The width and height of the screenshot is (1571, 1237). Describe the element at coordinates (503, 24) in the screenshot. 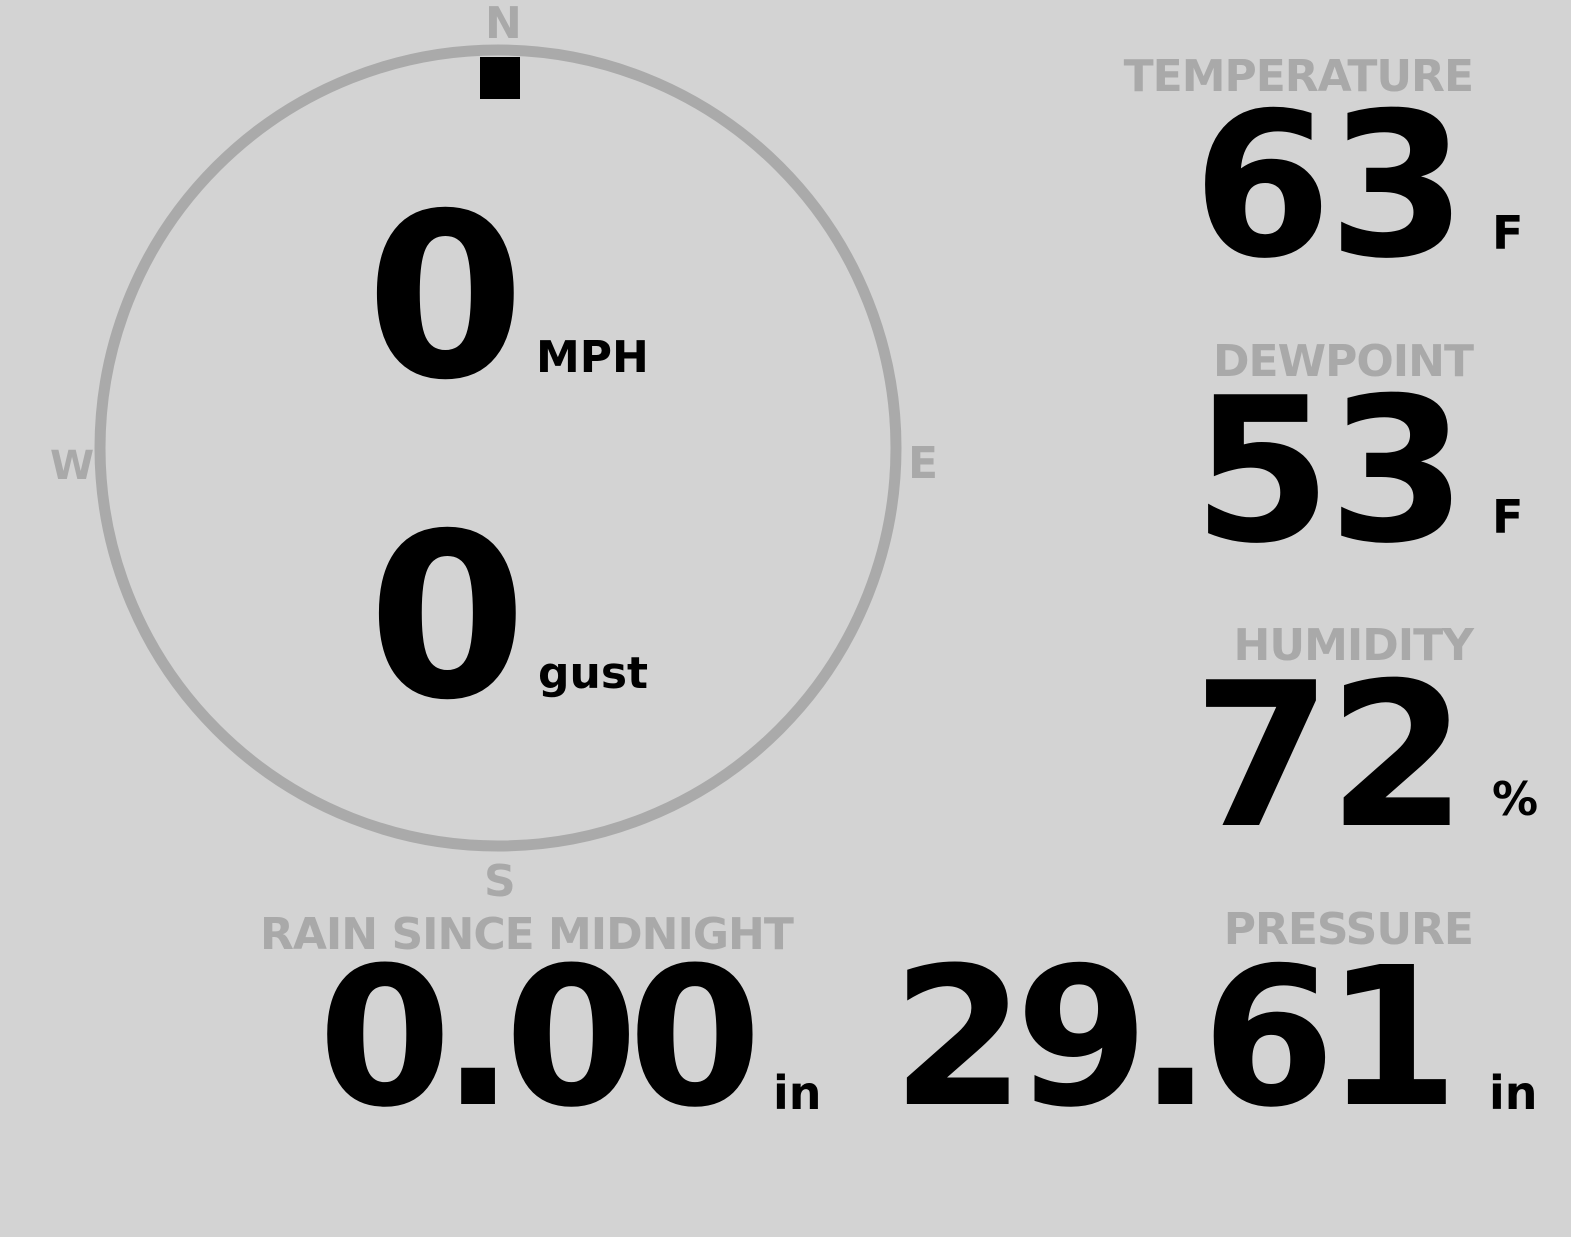

I see `compass-north-label: N` at that location.